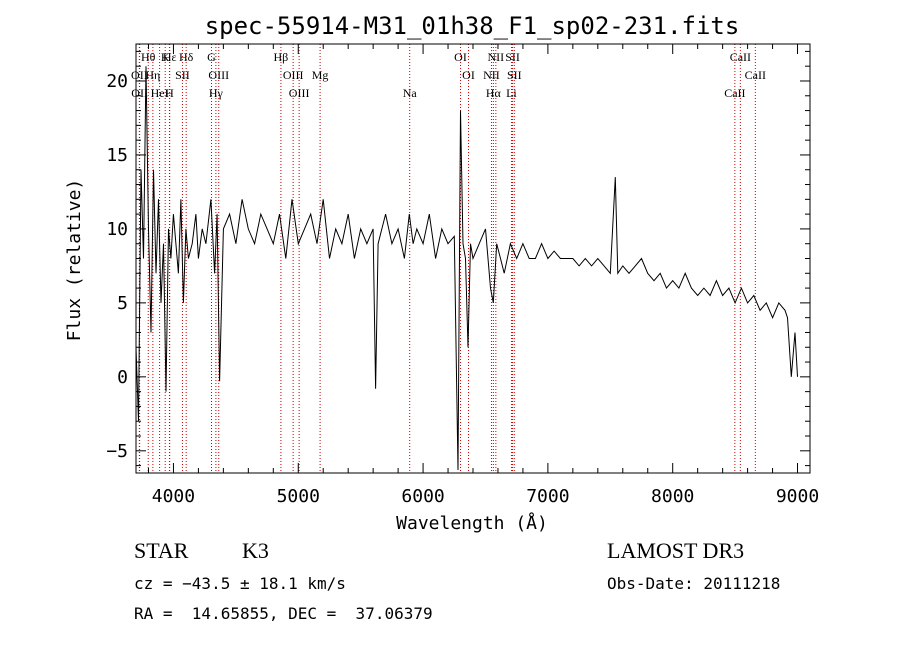 The image size is (900, 649). Describe the element at coordinates (117, 81) in the screenshot. I see `y-tick-label: 20` at that location.